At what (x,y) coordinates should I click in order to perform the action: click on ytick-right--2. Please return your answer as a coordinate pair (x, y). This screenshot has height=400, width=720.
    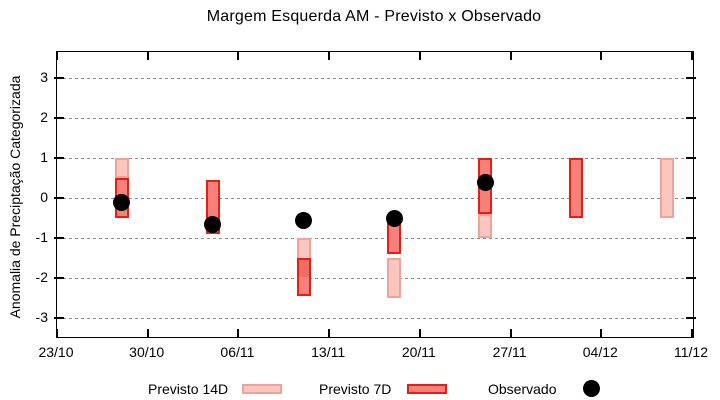
    Looking at the image, I should click on (691, 278).